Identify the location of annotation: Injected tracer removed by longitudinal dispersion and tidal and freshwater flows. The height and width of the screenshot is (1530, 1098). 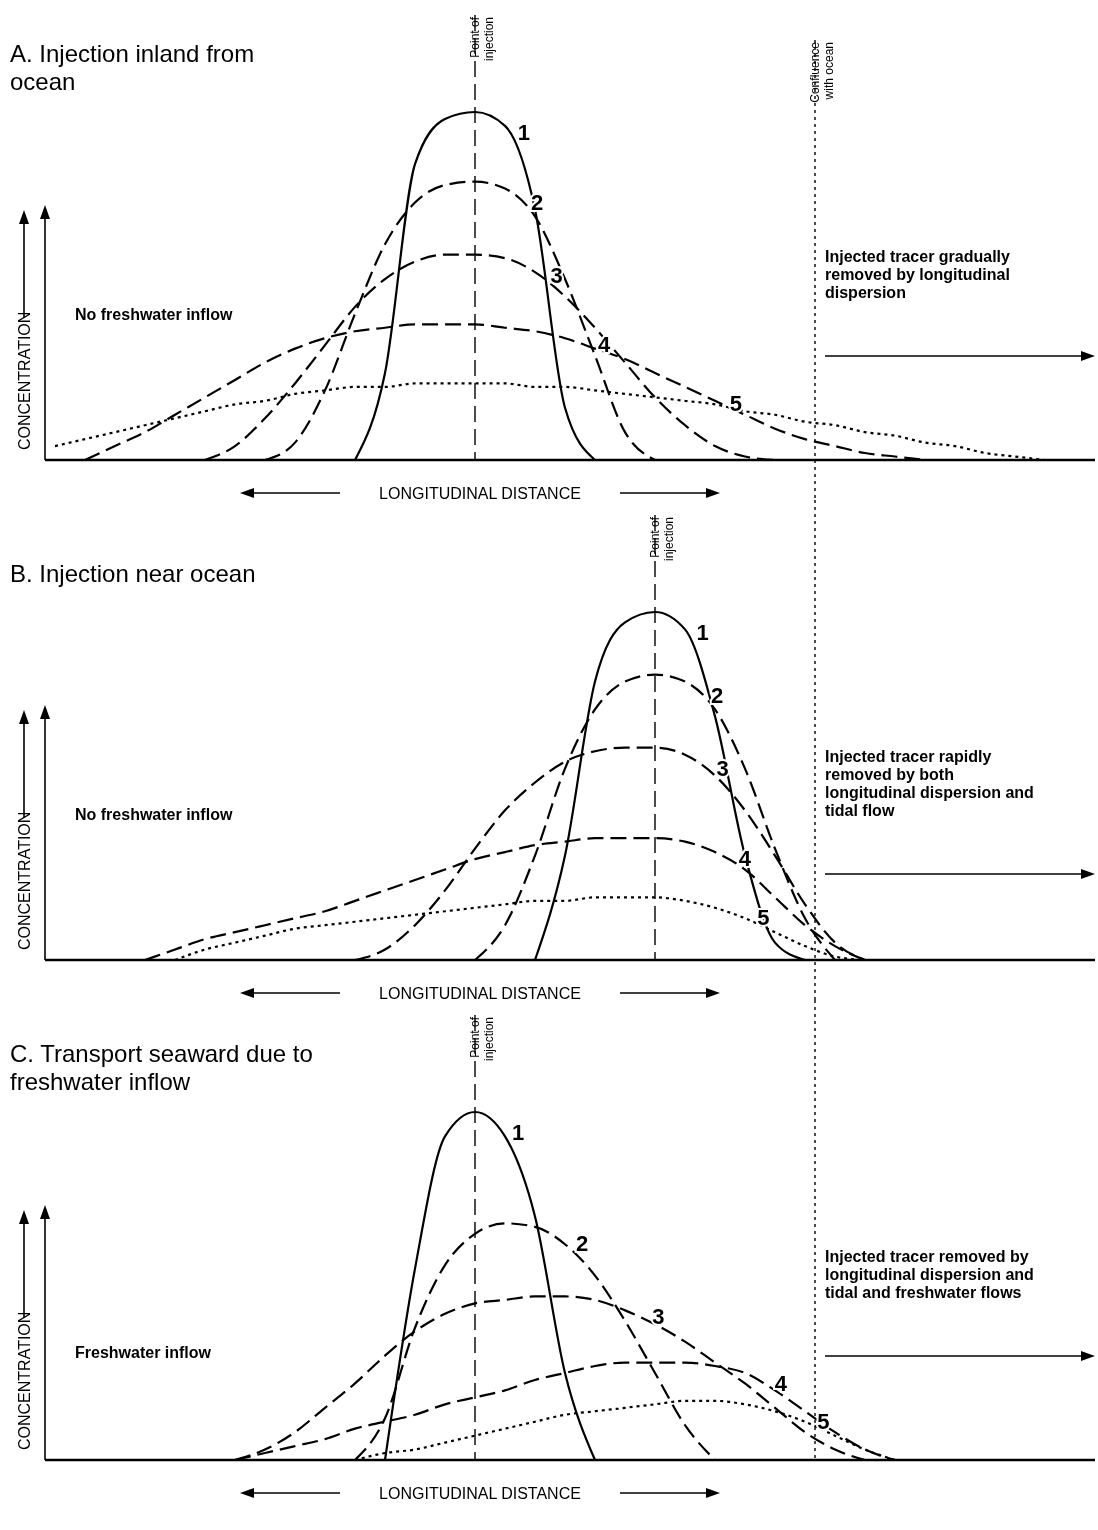
(929, 1274).